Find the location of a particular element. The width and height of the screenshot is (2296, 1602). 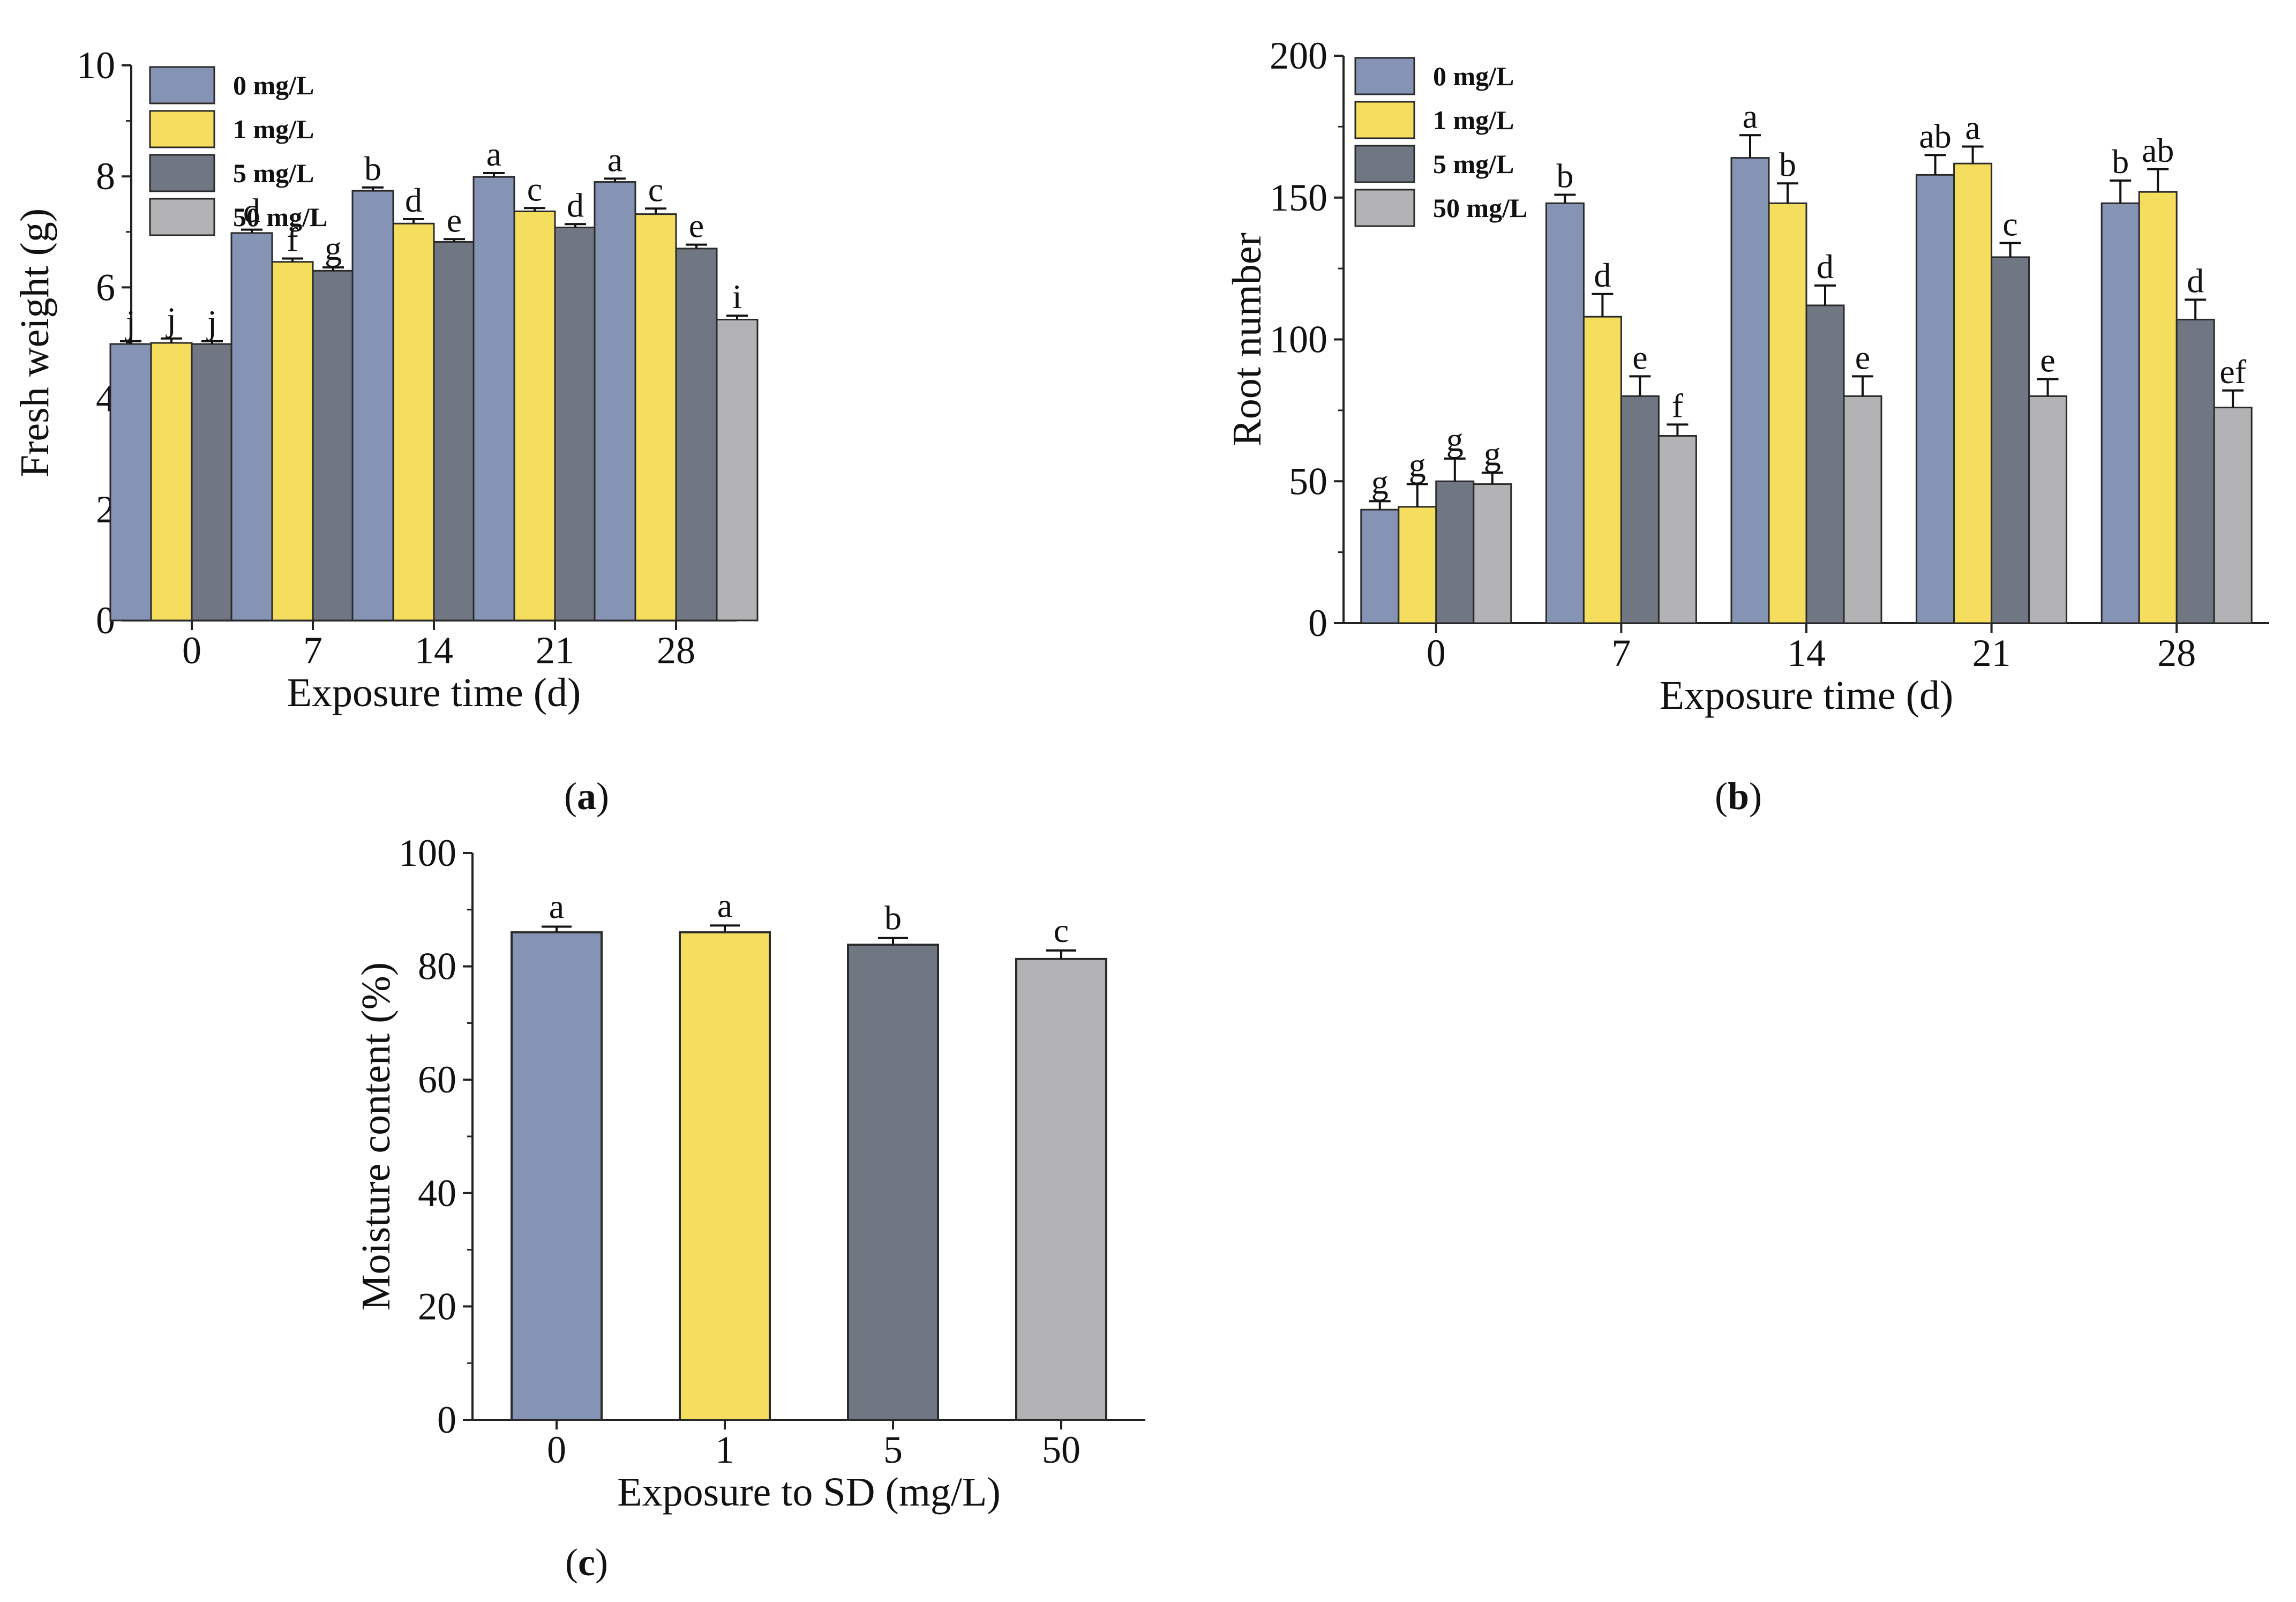

chart-c-y-tick-label: 60 is located at coordinates (437, 1079).